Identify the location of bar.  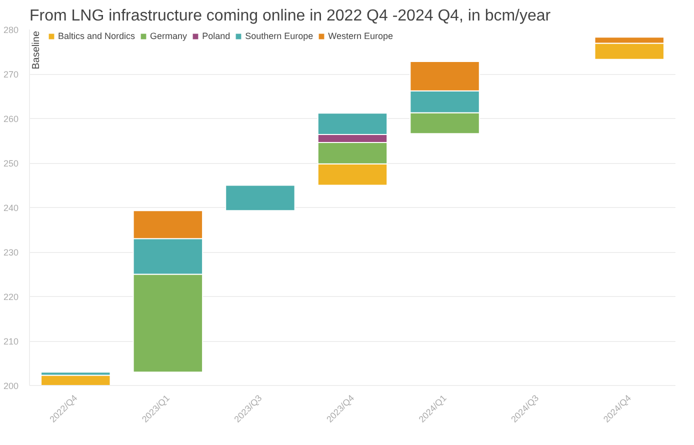
(260, 198).